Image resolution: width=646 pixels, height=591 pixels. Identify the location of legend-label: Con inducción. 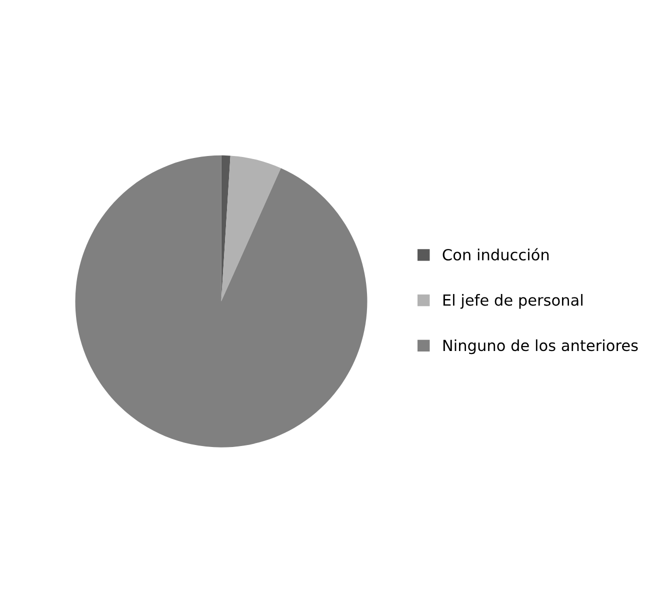
(495, 254).